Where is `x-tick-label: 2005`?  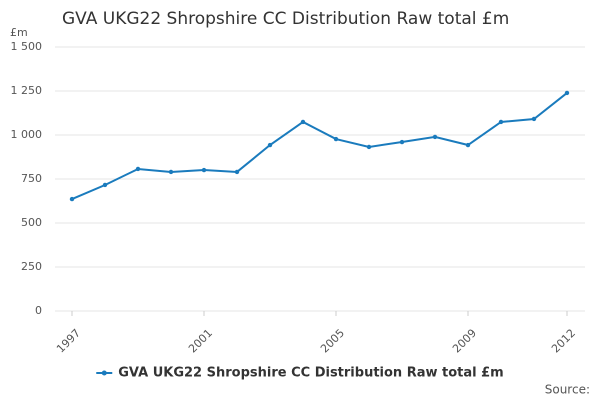
x-tick-label: 2005 is located at coordinates (332, 341).